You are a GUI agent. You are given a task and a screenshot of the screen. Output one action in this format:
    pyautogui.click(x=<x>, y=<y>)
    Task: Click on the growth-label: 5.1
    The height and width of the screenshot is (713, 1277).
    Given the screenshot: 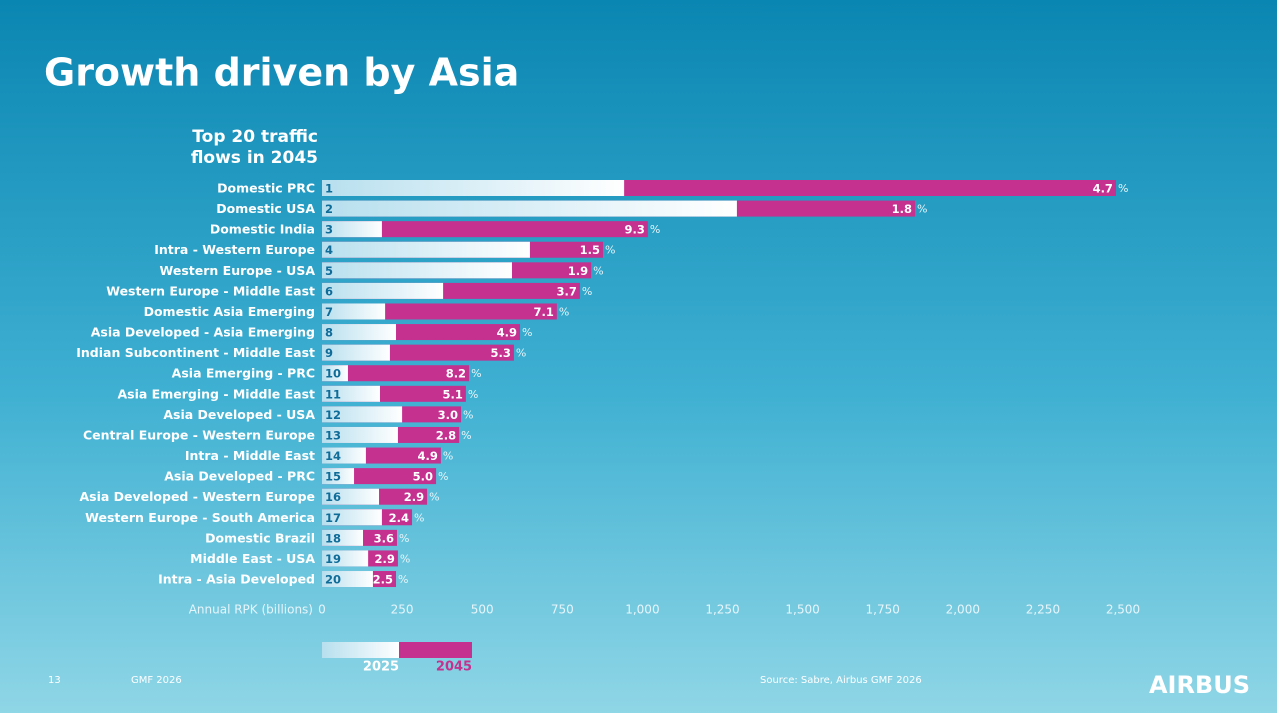 What is the action you would take?
    pyautogui.click(x=452, y=394)
    